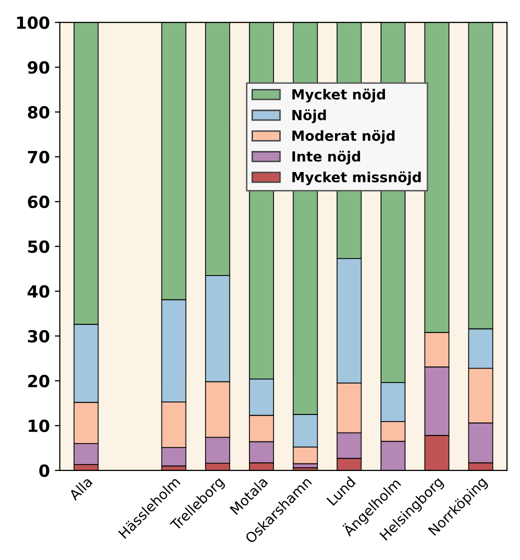 This screenshot has height=560, width=520. Describe the element at coordinates (39, 381) in the screenshot. I see `y-tick-label: 20` at that location.